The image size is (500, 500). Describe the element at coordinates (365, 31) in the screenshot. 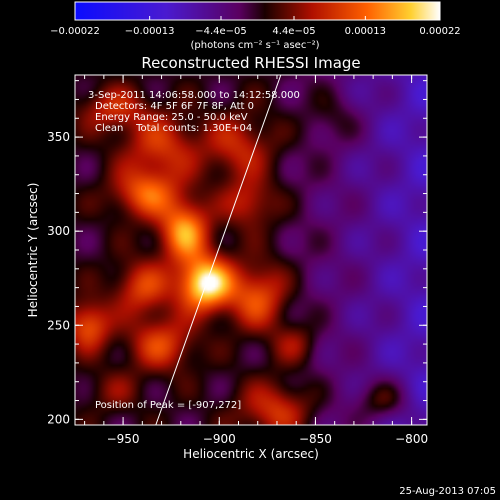

I see `colorbar-tick-label: 0.00013` at that location.